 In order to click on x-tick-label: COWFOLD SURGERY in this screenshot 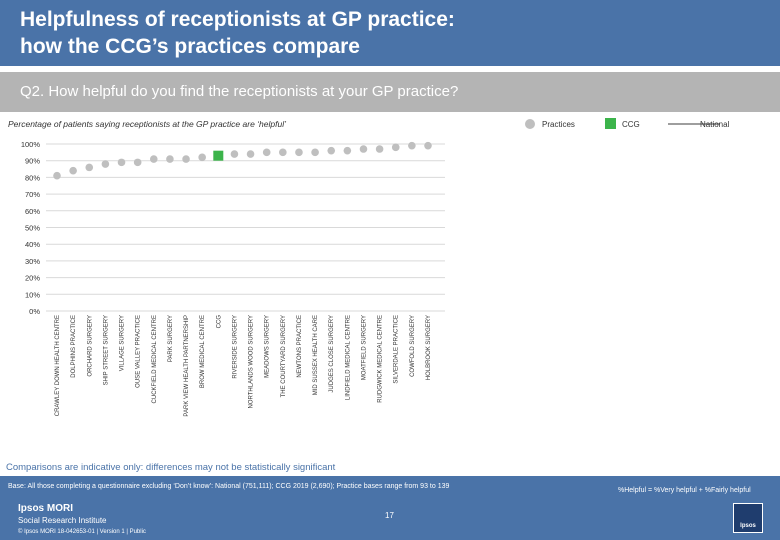, I will do `click(413, 346)`.